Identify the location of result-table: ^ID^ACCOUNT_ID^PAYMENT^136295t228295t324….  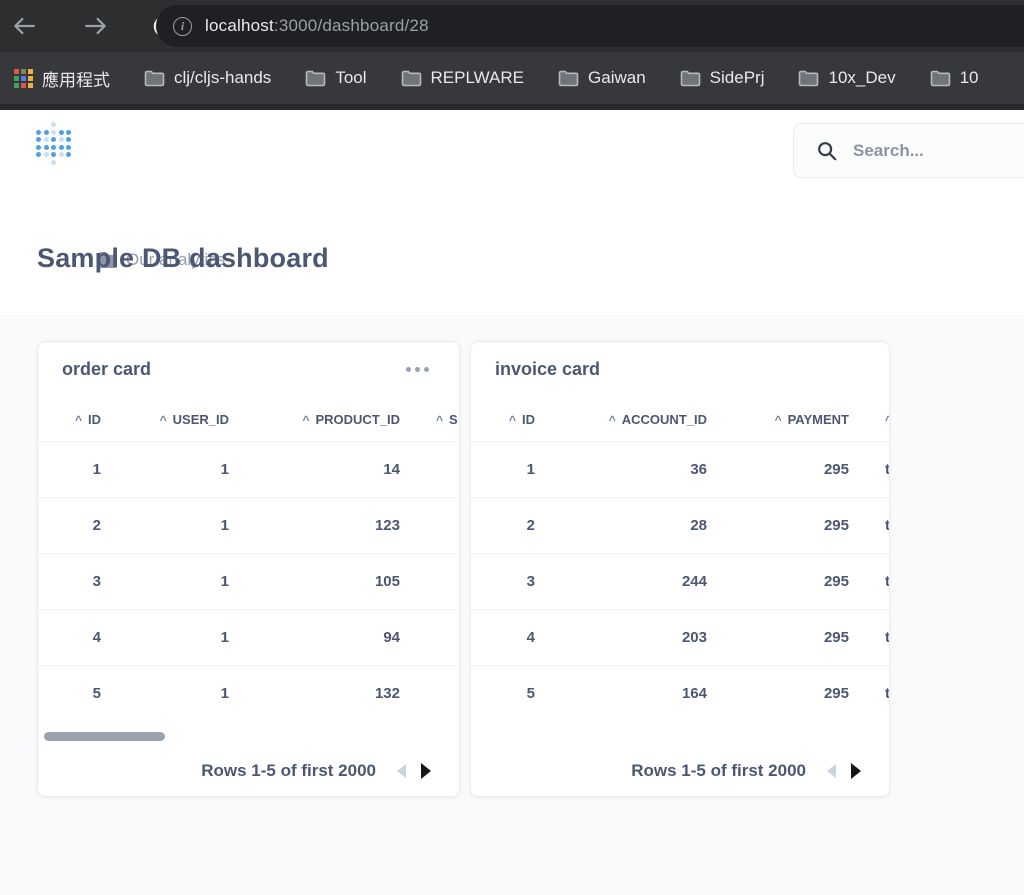
(680, 560).